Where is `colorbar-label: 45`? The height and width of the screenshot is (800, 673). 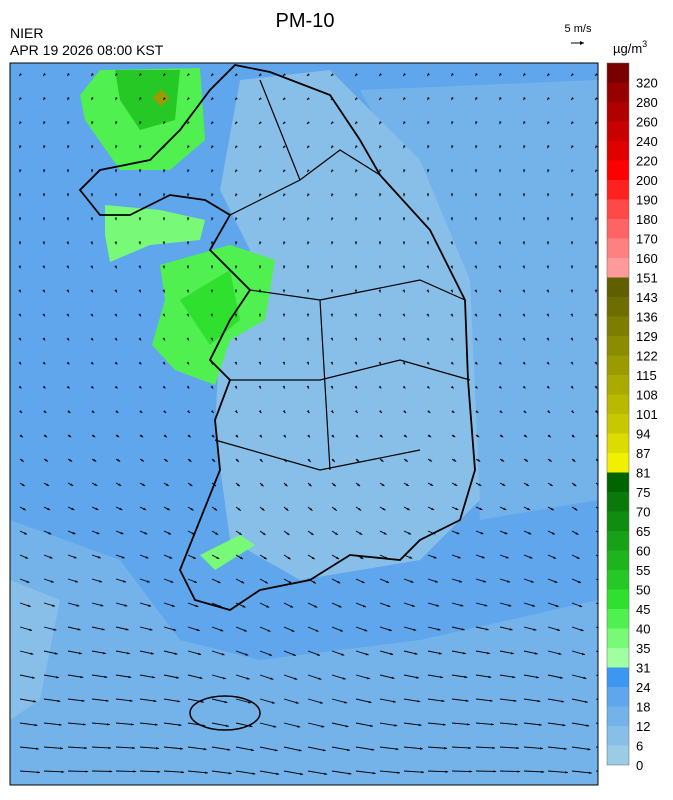 colorbar-label: 45 is located at coordinates (643, 609).